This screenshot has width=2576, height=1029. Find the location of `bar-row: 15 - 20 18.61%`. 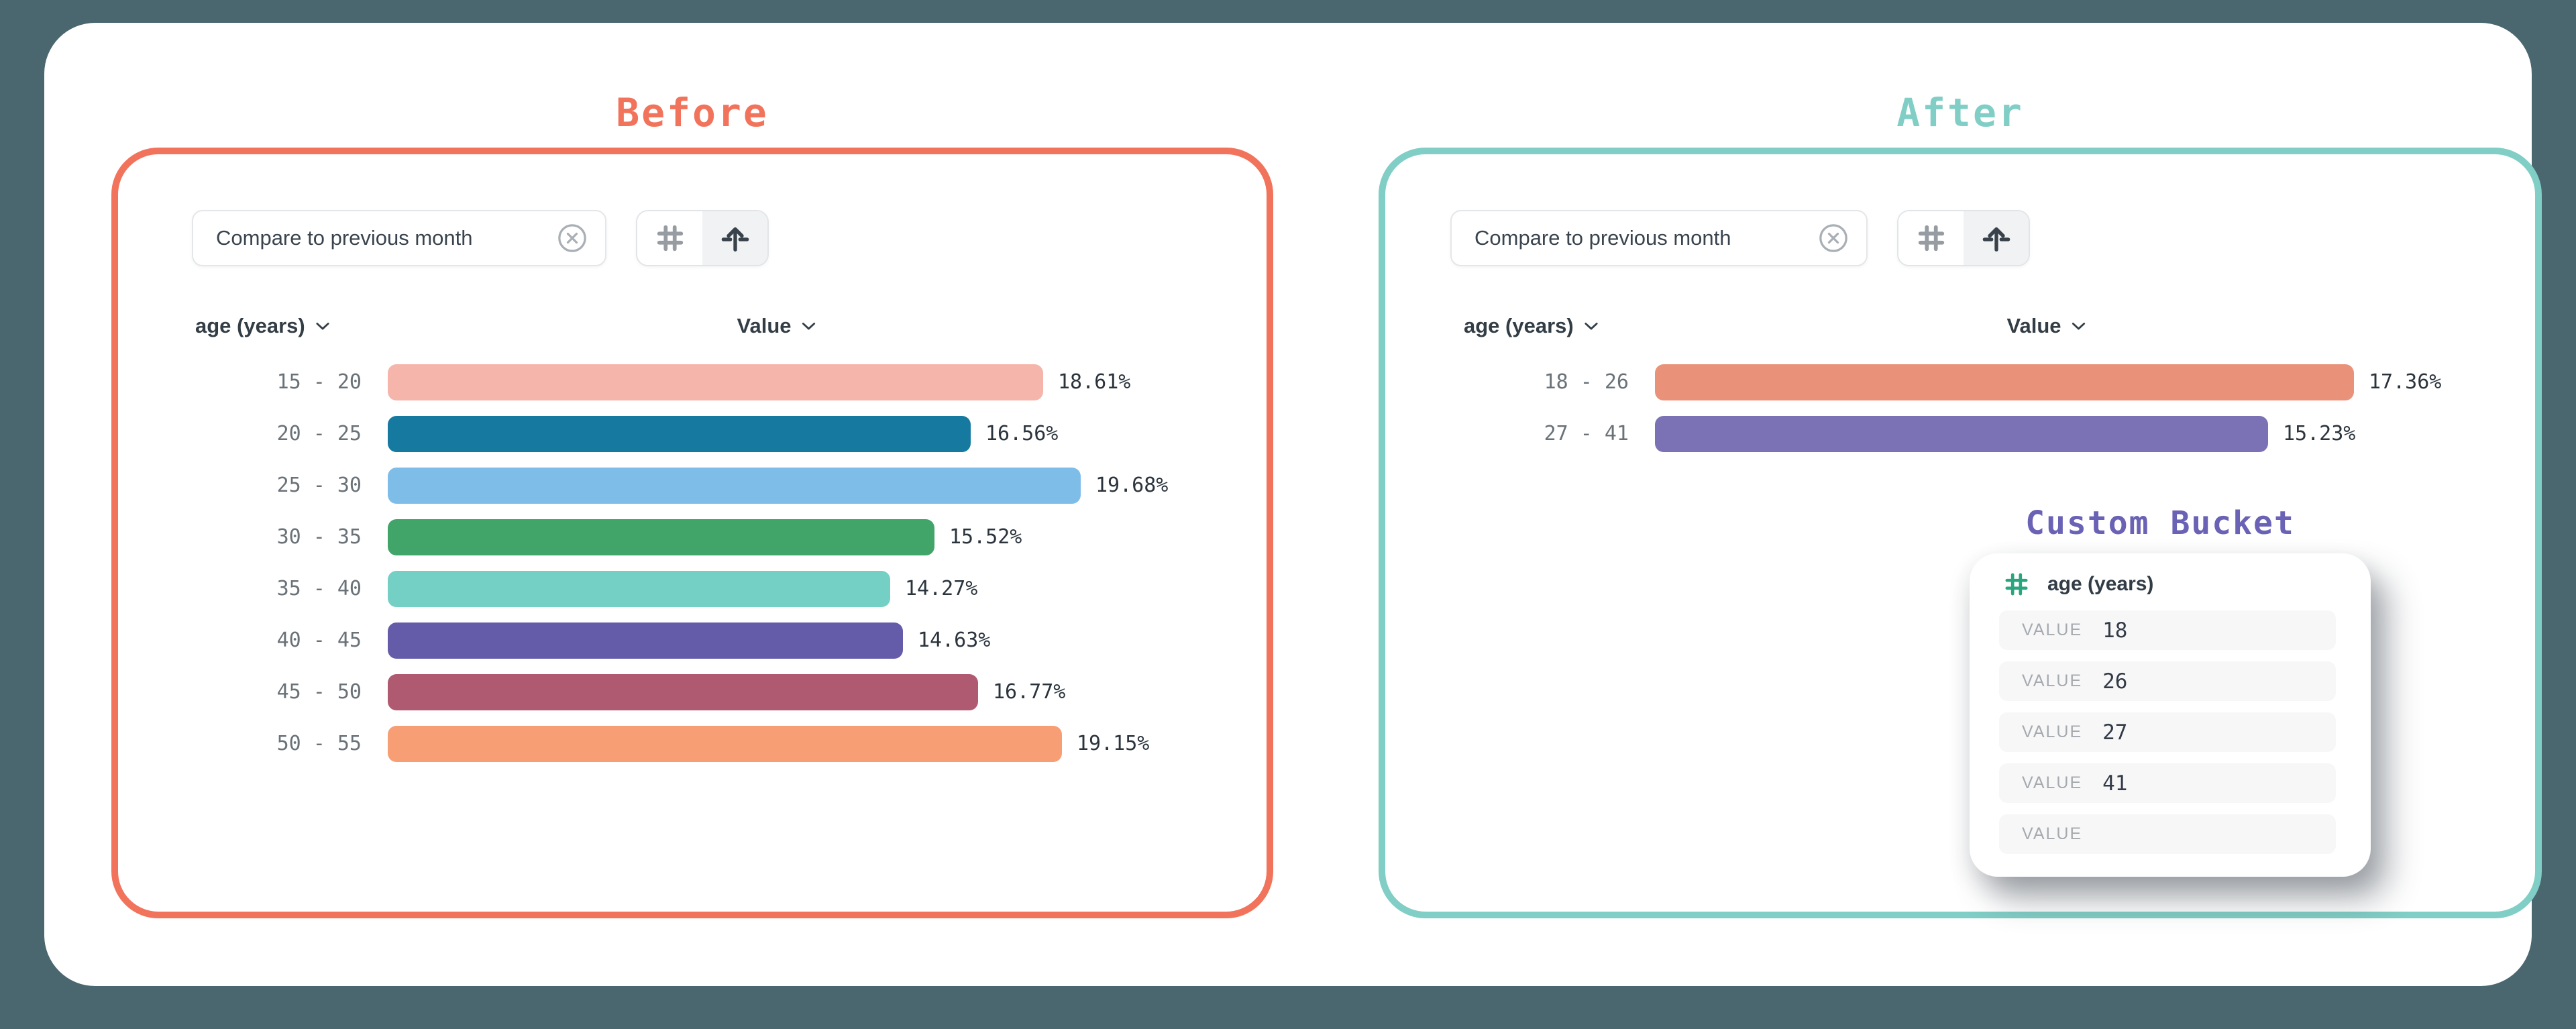

bar-row: 15 - 20 18.61% is located at coordinates (689, 382).